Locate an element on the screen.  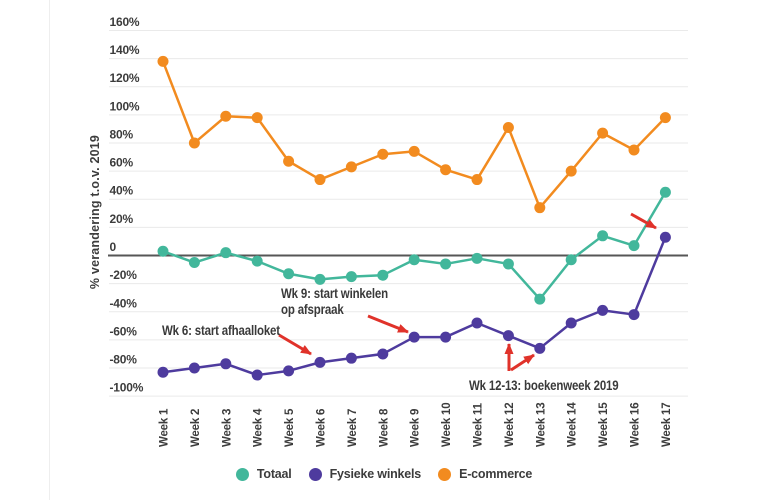
y-tick-label: -40% is located at coordinates (124, 303).